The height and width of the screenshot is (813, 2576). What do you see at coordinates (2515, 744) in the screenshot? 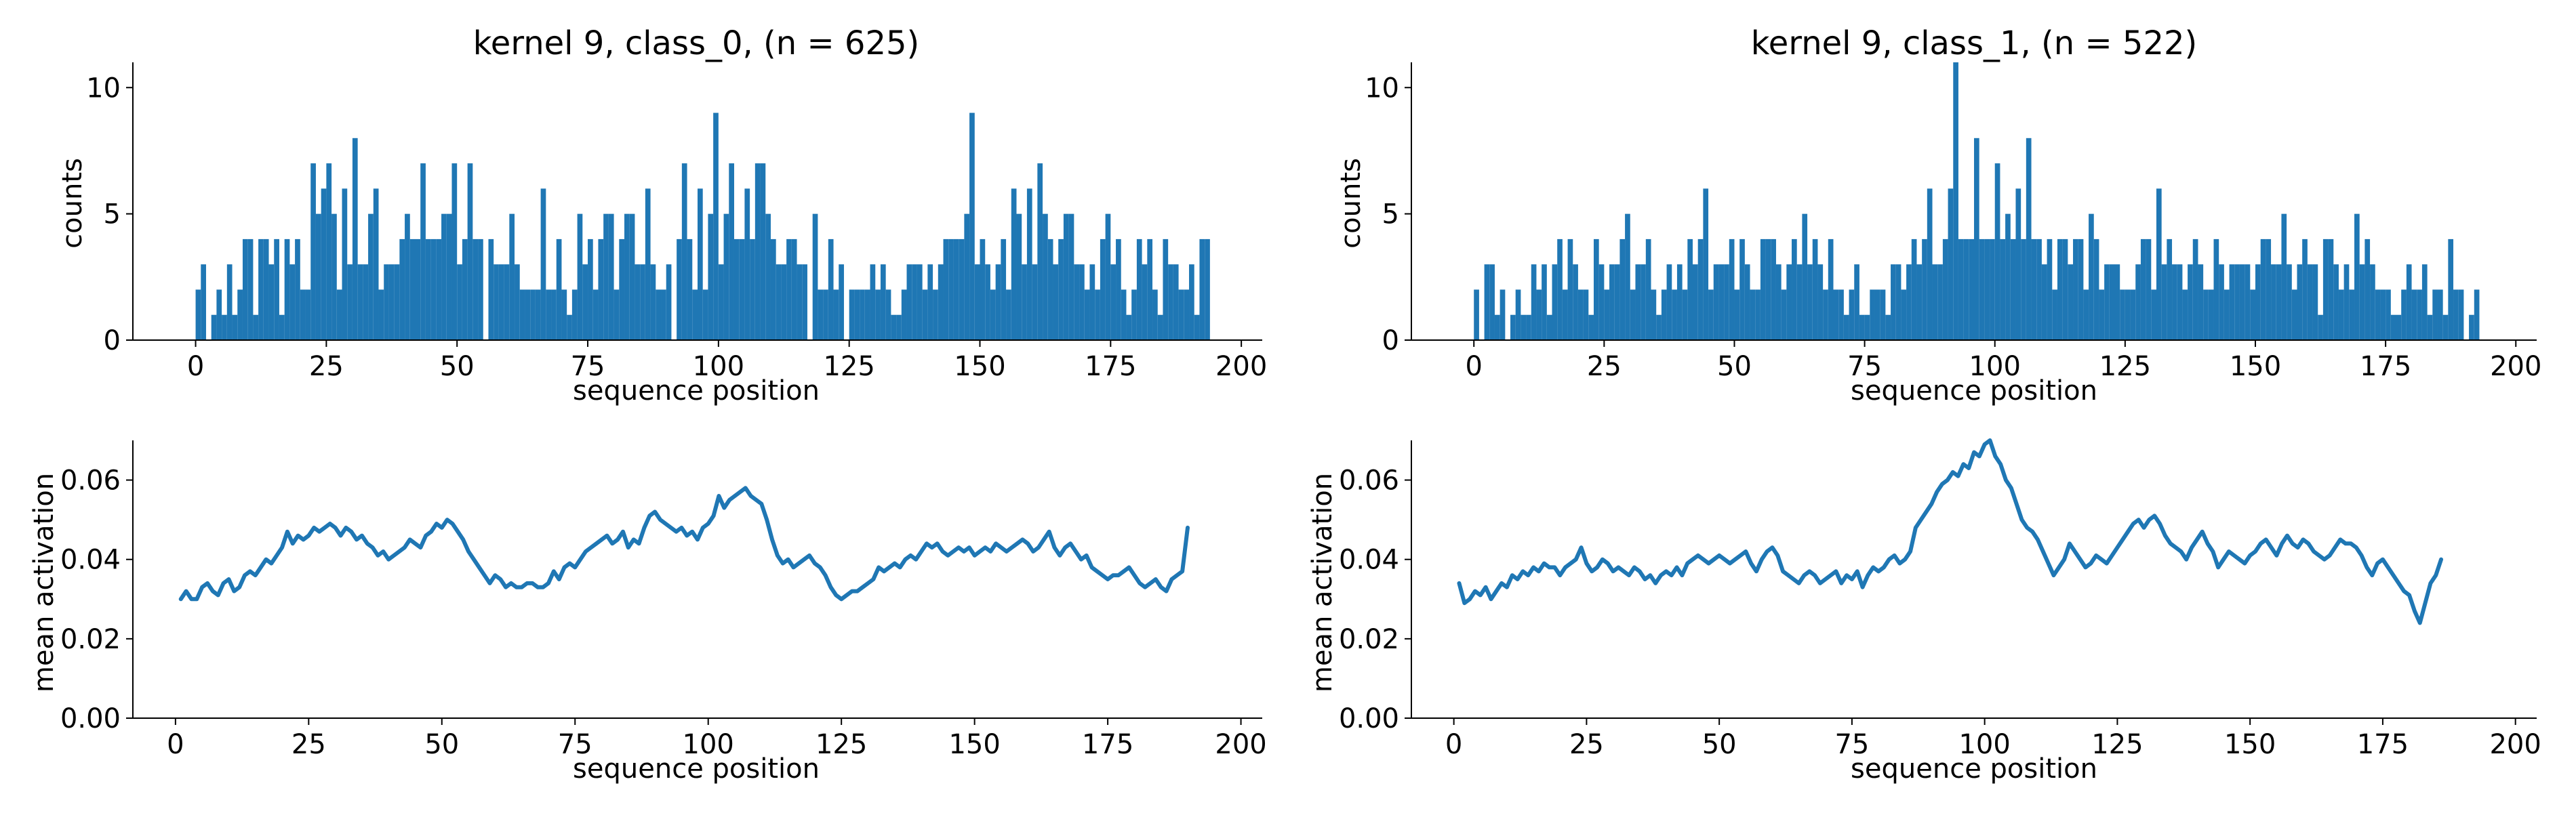
I see `activation-class1-x-tick-label: 200` at bounding box center [2515, 744].